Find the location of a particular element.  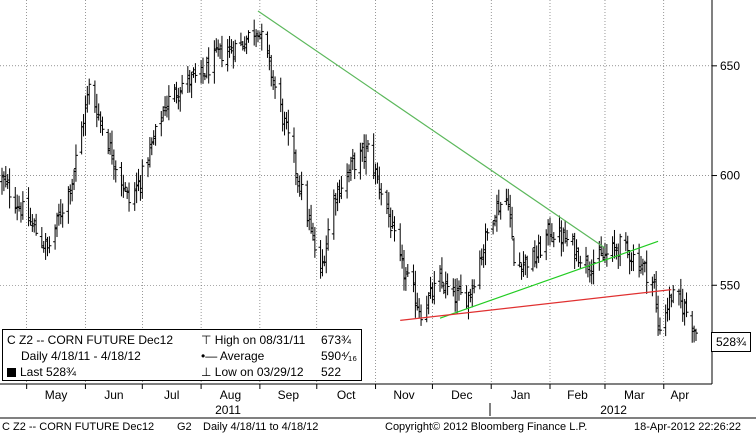

footer-timestamp: 18-Apr-2012 22:26:22 is located at coordinates (688, 427).